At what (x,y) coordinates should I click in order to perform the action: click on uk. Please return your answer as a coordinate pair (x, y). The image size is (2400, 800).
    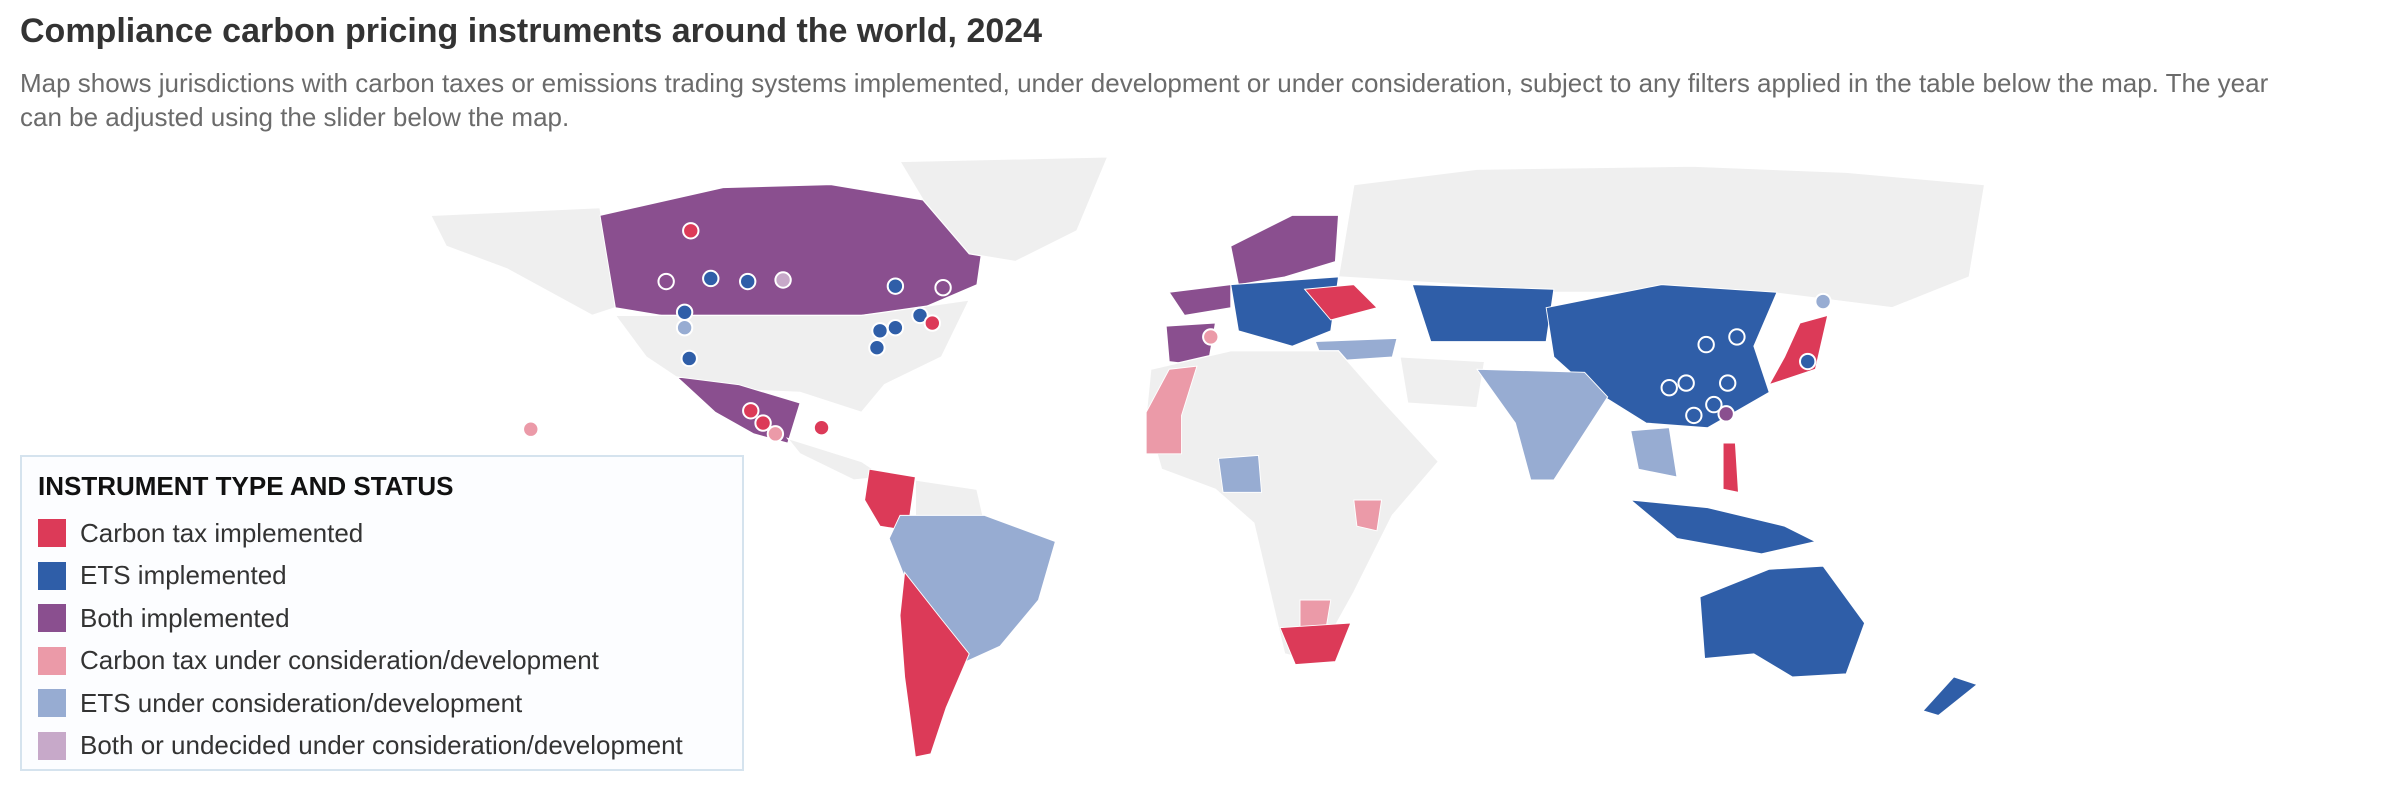
    Looking at the image, I should click on (1200, 300).